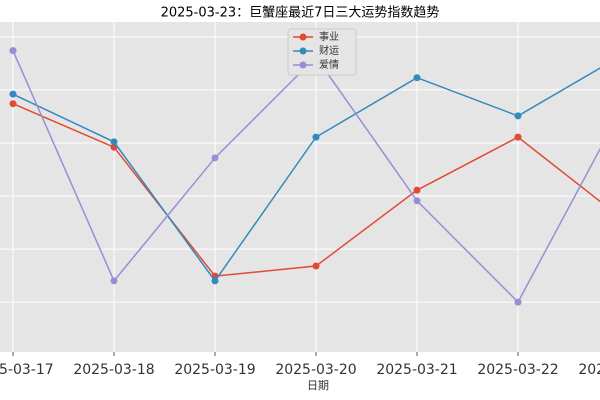 The width and height of the screenshot is (600, 400). Describe the element at coordinates (517, 370) in the screenshot. I see `x-tick-label: 2025-03-22` at that location.